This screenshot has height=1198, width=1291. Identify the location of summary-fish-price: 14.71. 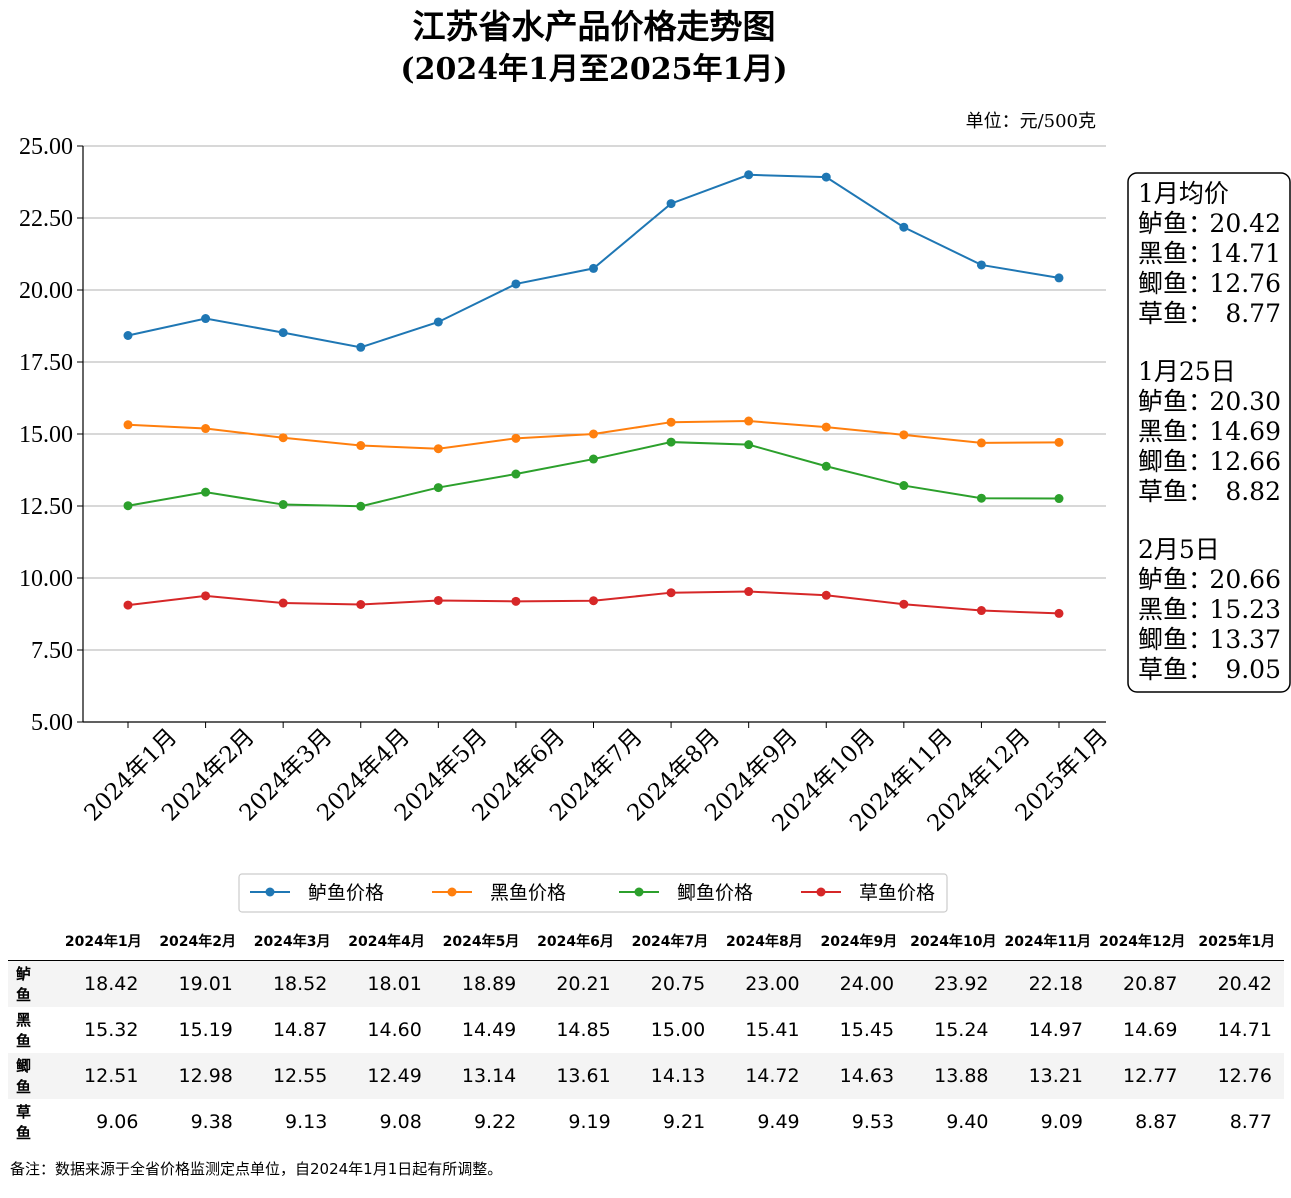
(1245, 253).